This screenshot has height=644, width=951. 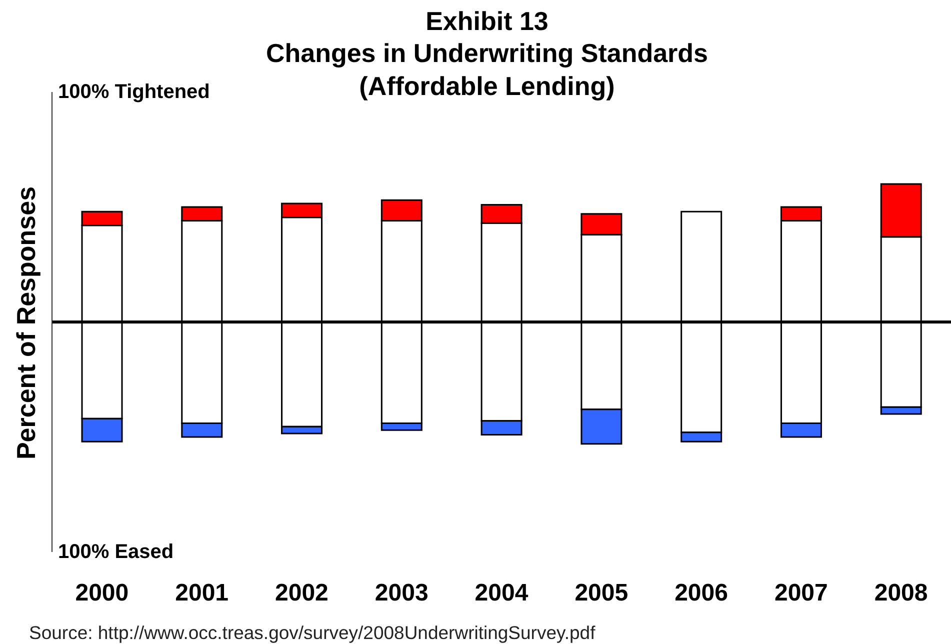 What do you see at coordinates (501, 593) in the screenshot?
I see `x-tick-label: 2004` at bounding box center [501, 593].